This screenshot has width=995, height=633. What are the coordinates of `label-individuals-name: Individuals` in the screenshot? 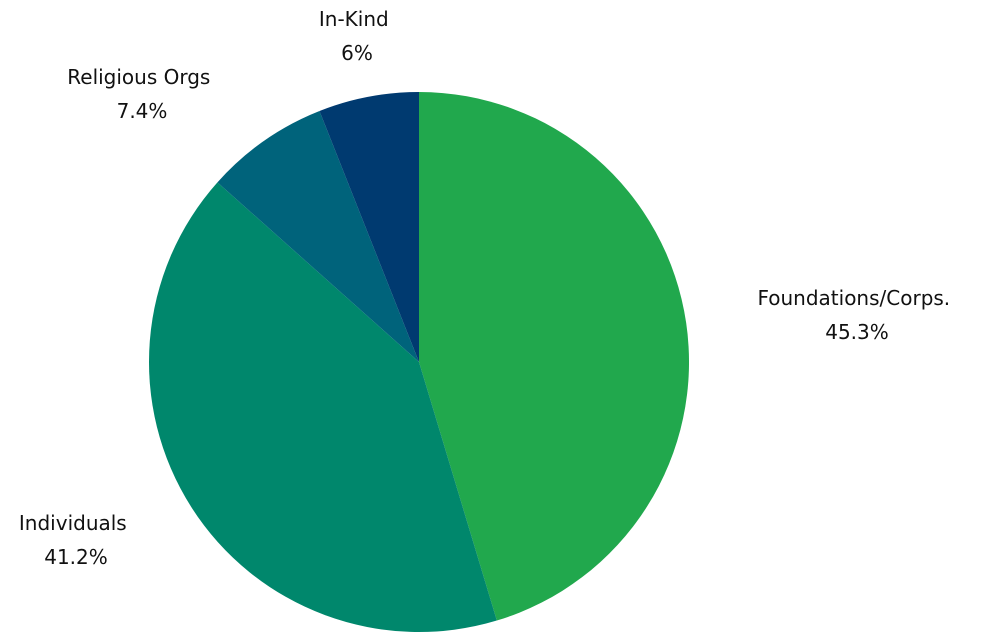 It's located at (73, 523).